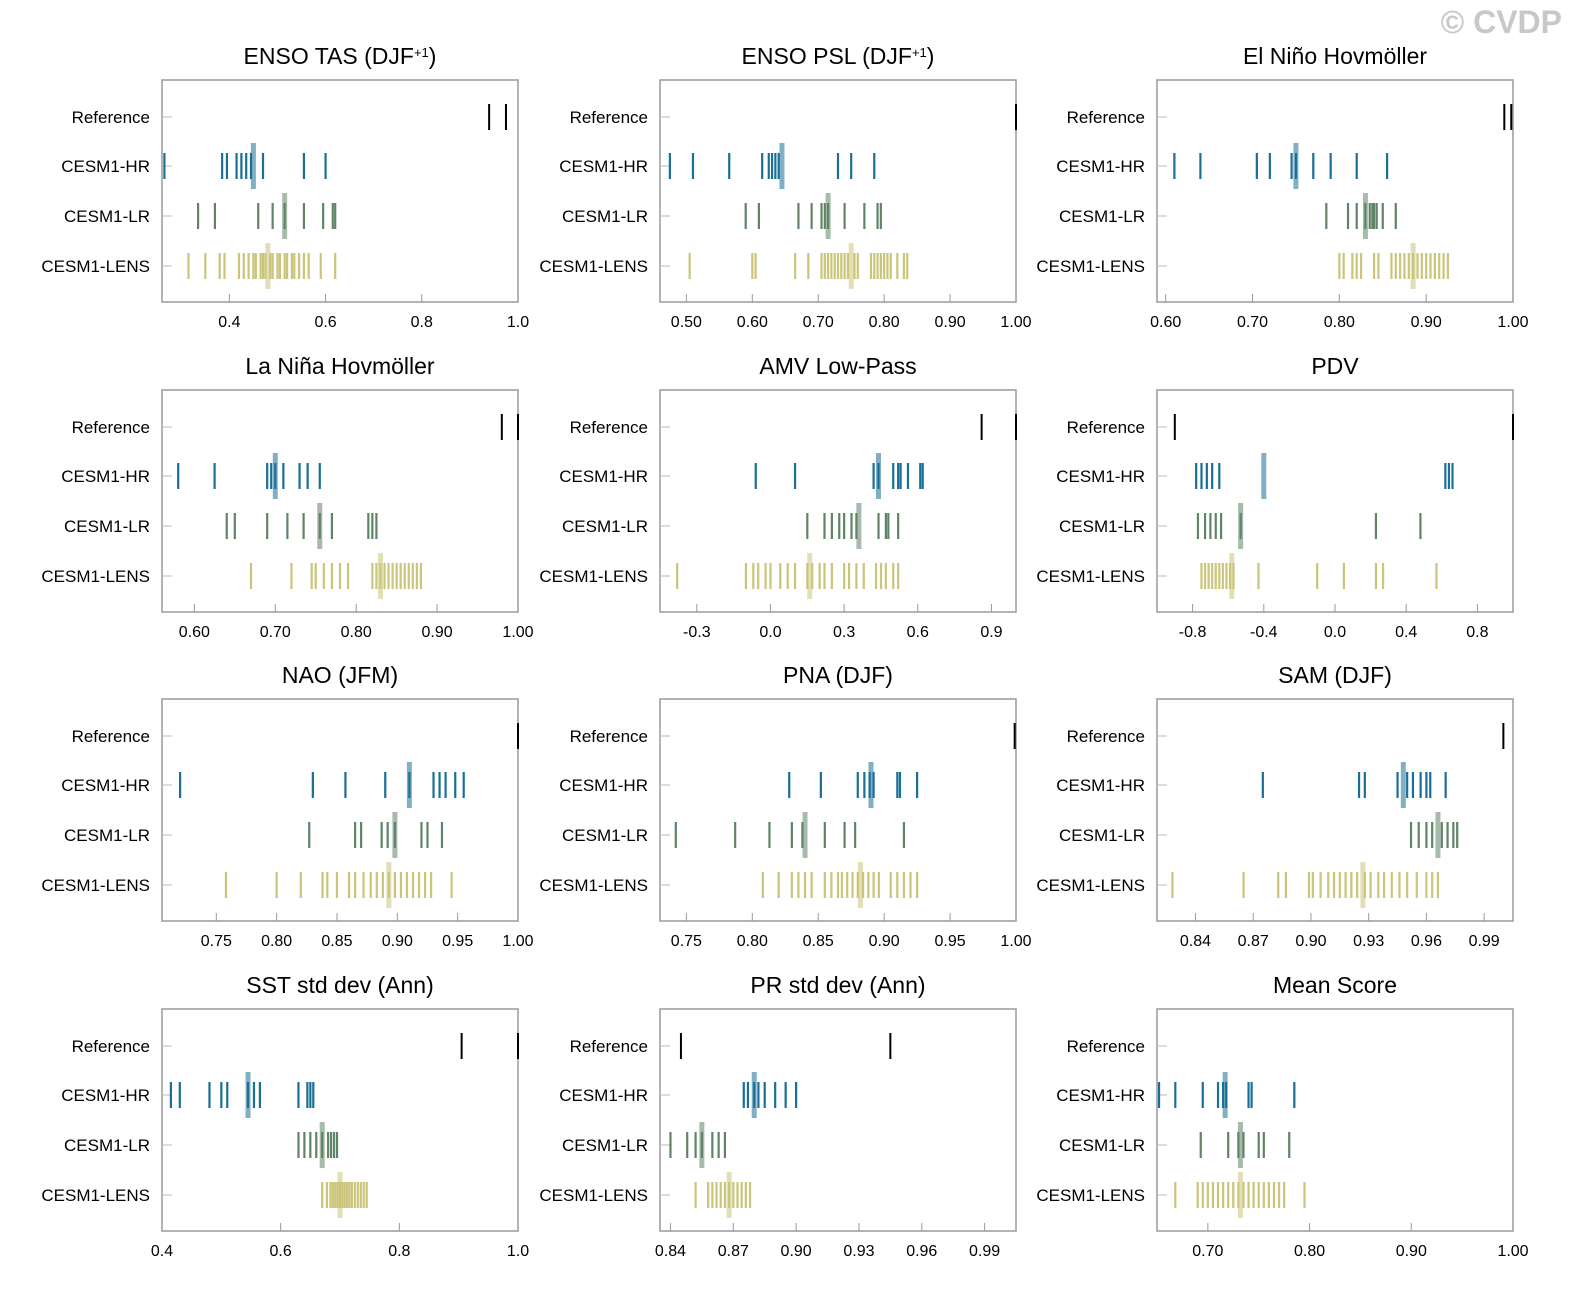  Describe the element at coordinates (1253, 941) in the screenshot. I see `x-tick-label: 0.87` at that location.